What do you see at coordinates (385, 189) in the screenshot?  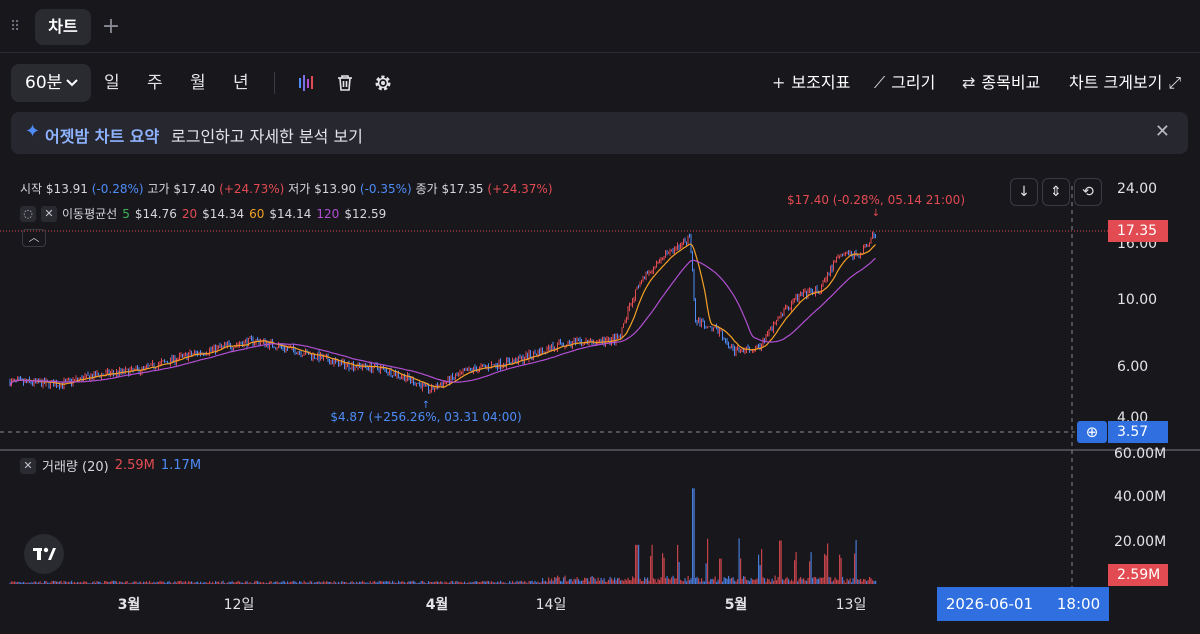 I see `low-change: (-0.35%)` at bounding box center [385, 189].